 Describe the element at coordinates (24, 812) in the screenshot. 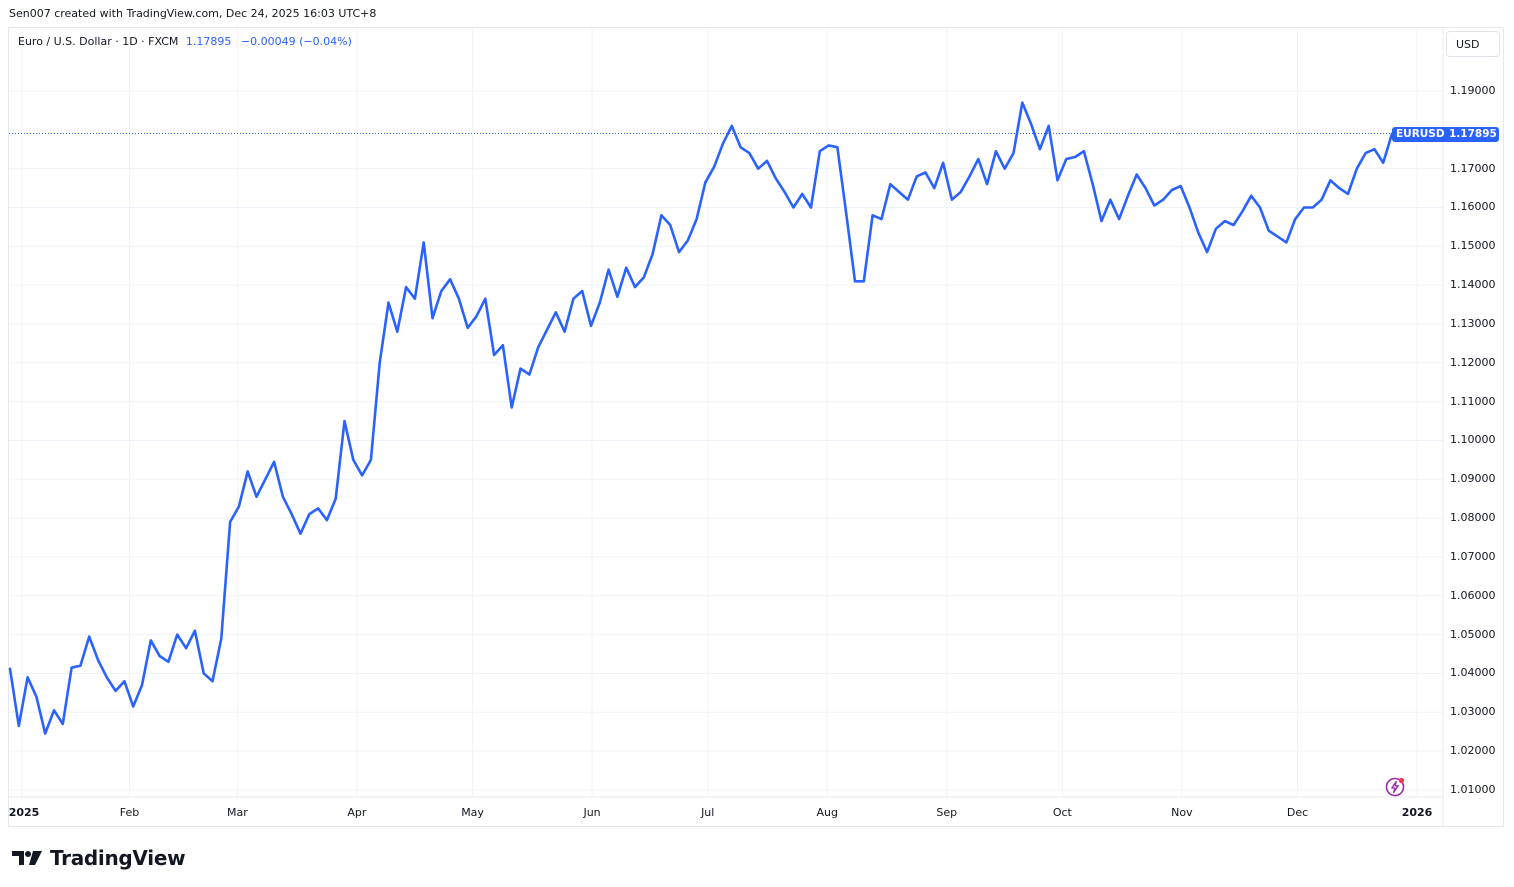

I see `time-tick-label: 2025` at that location.